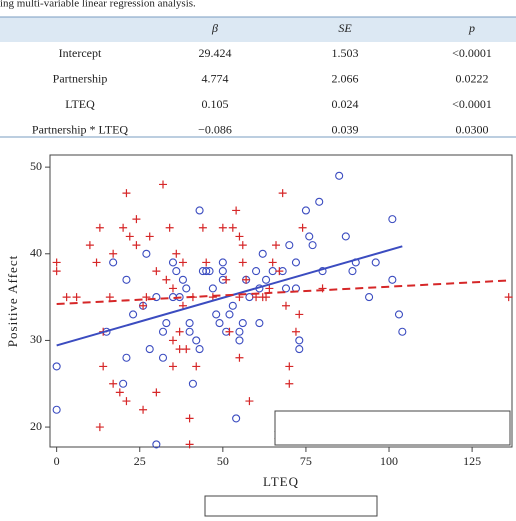 The image size is (516, 521). What do you see at coordinates (345, 78) in the screenshot?
I see `table-cell: 2.066` at bounding box center [345, 78].